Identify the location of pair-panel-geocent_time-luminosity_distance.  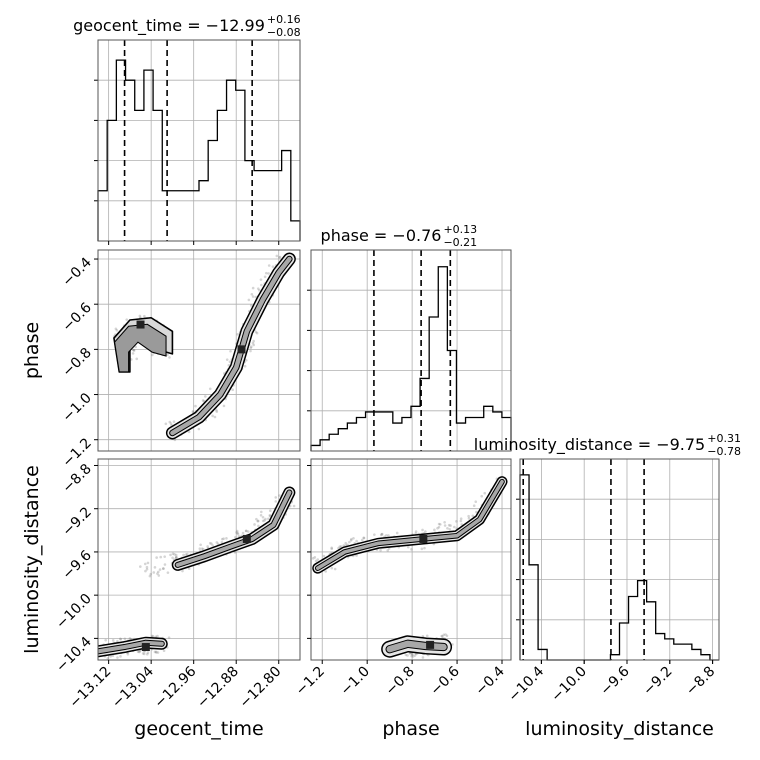
(199, 559).